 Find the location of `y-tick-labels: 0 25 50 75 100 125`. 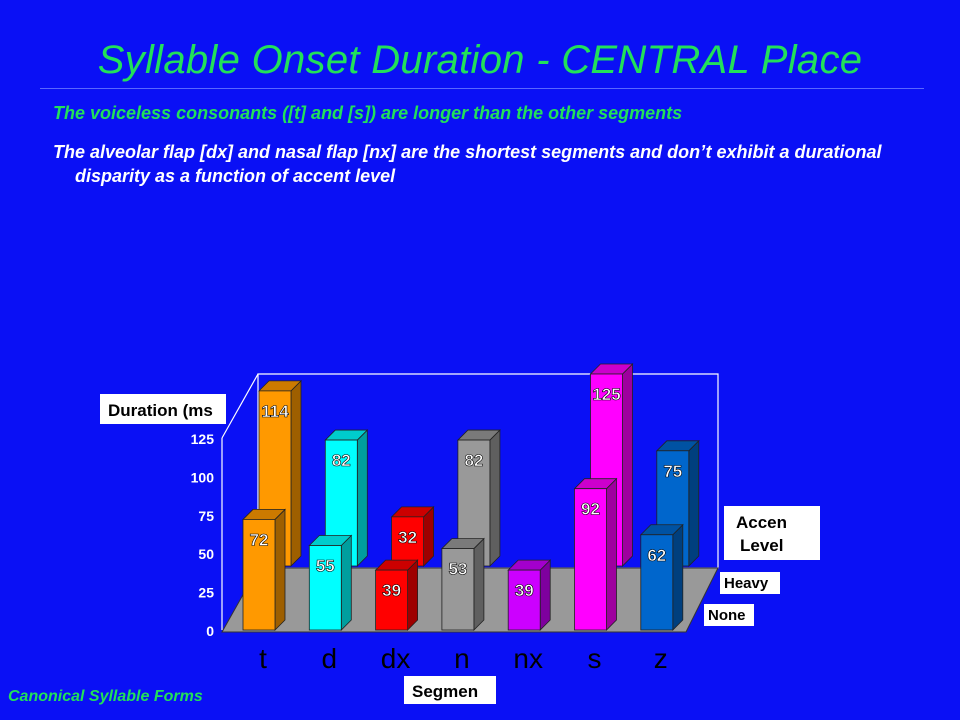

y-tick-labels: 0 25 50 75 100 125 is located at coordinates (203, 535).